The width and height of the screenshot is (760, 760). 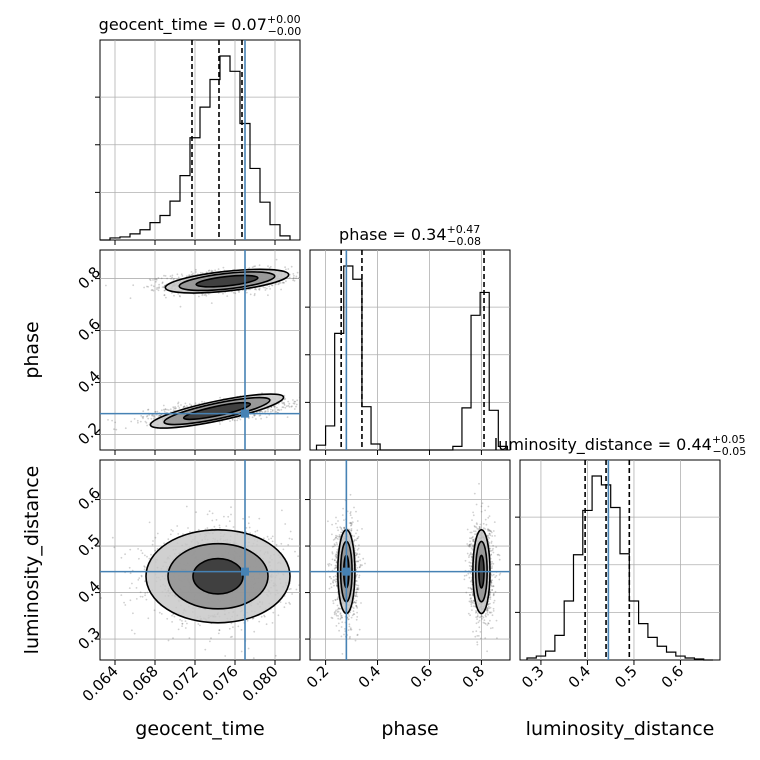 I want to click on panel-content-geocent_time-vs-phase, so click(x=203, y=350).